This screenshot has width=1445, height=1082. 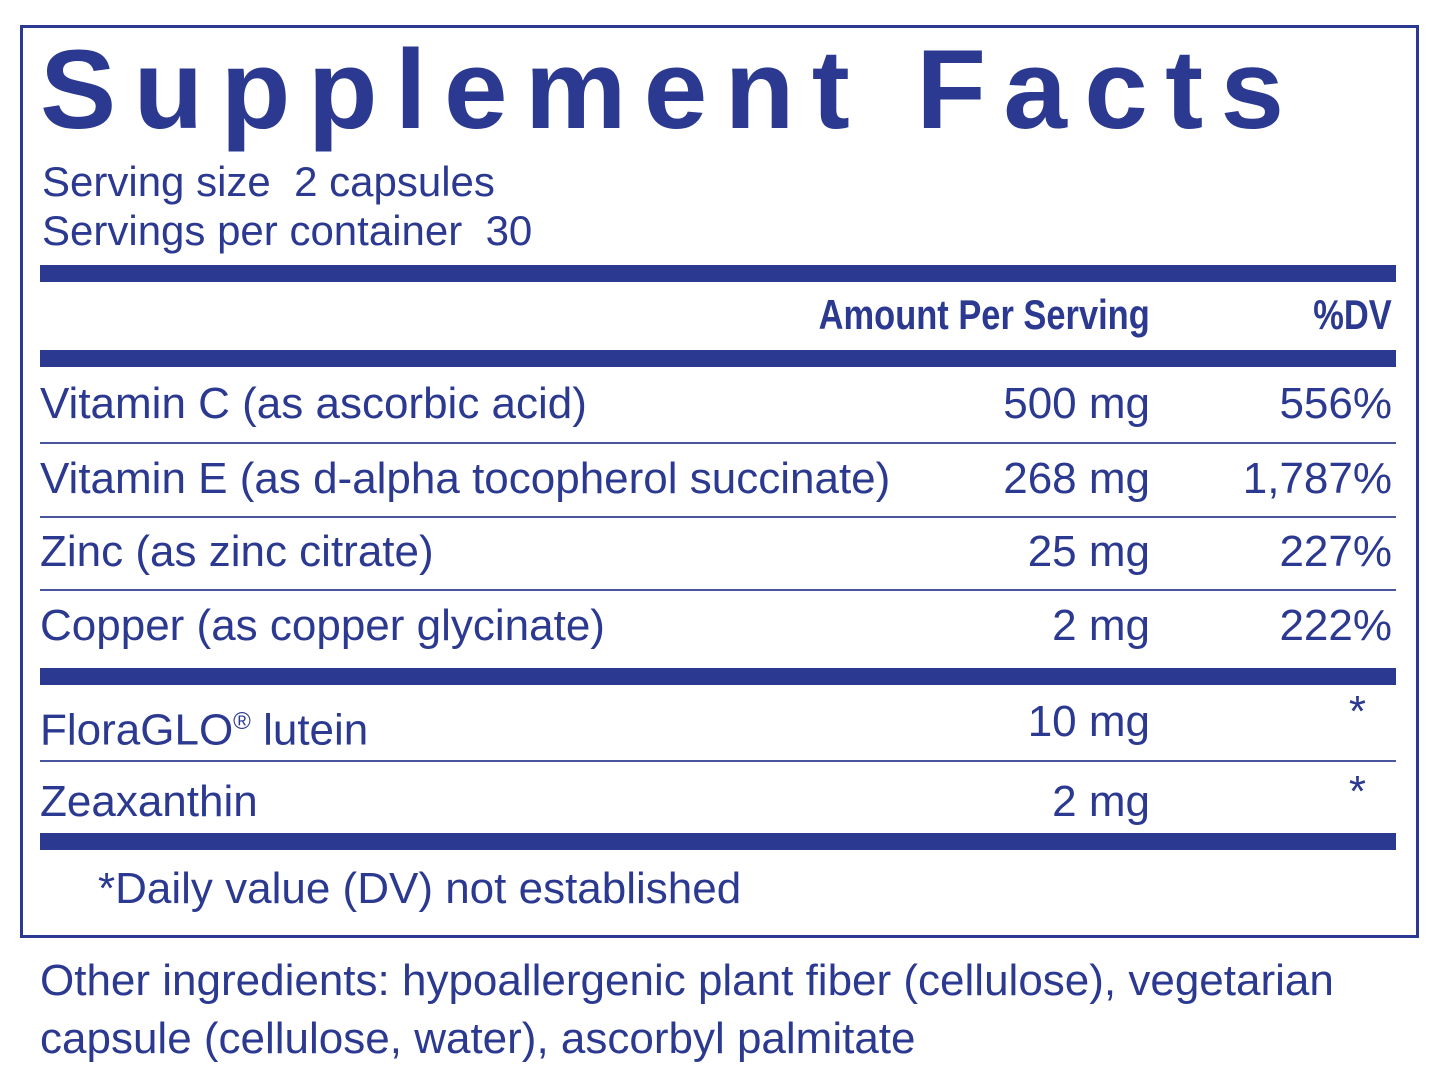 What do you see at coordinates (137, 730) in the screenshot?
I see `ingredient-brand: FloraGLO` at bounding box center [137, 730].